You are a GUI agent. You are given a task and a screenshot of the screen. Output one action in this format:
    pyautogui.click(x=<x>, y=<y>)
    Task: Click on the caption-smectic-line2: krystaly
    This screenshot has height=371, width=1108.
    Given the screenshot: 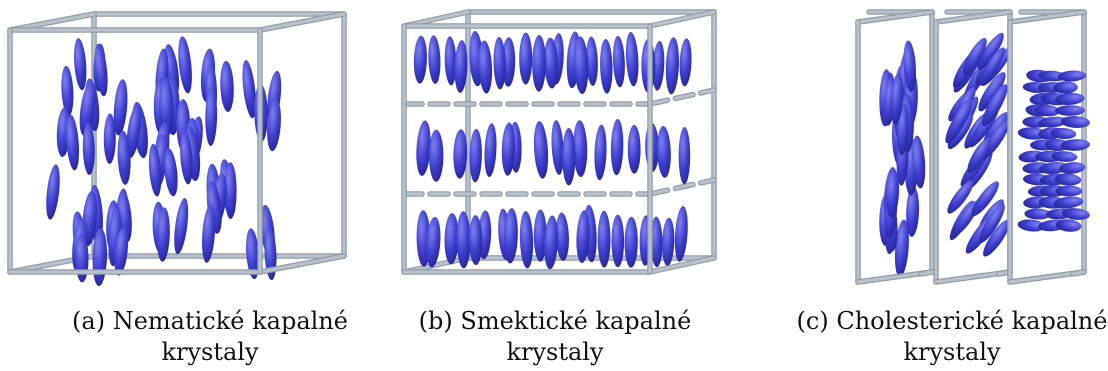 What is the action you would take?
    pyautogui.click(x=555, y=352)
    